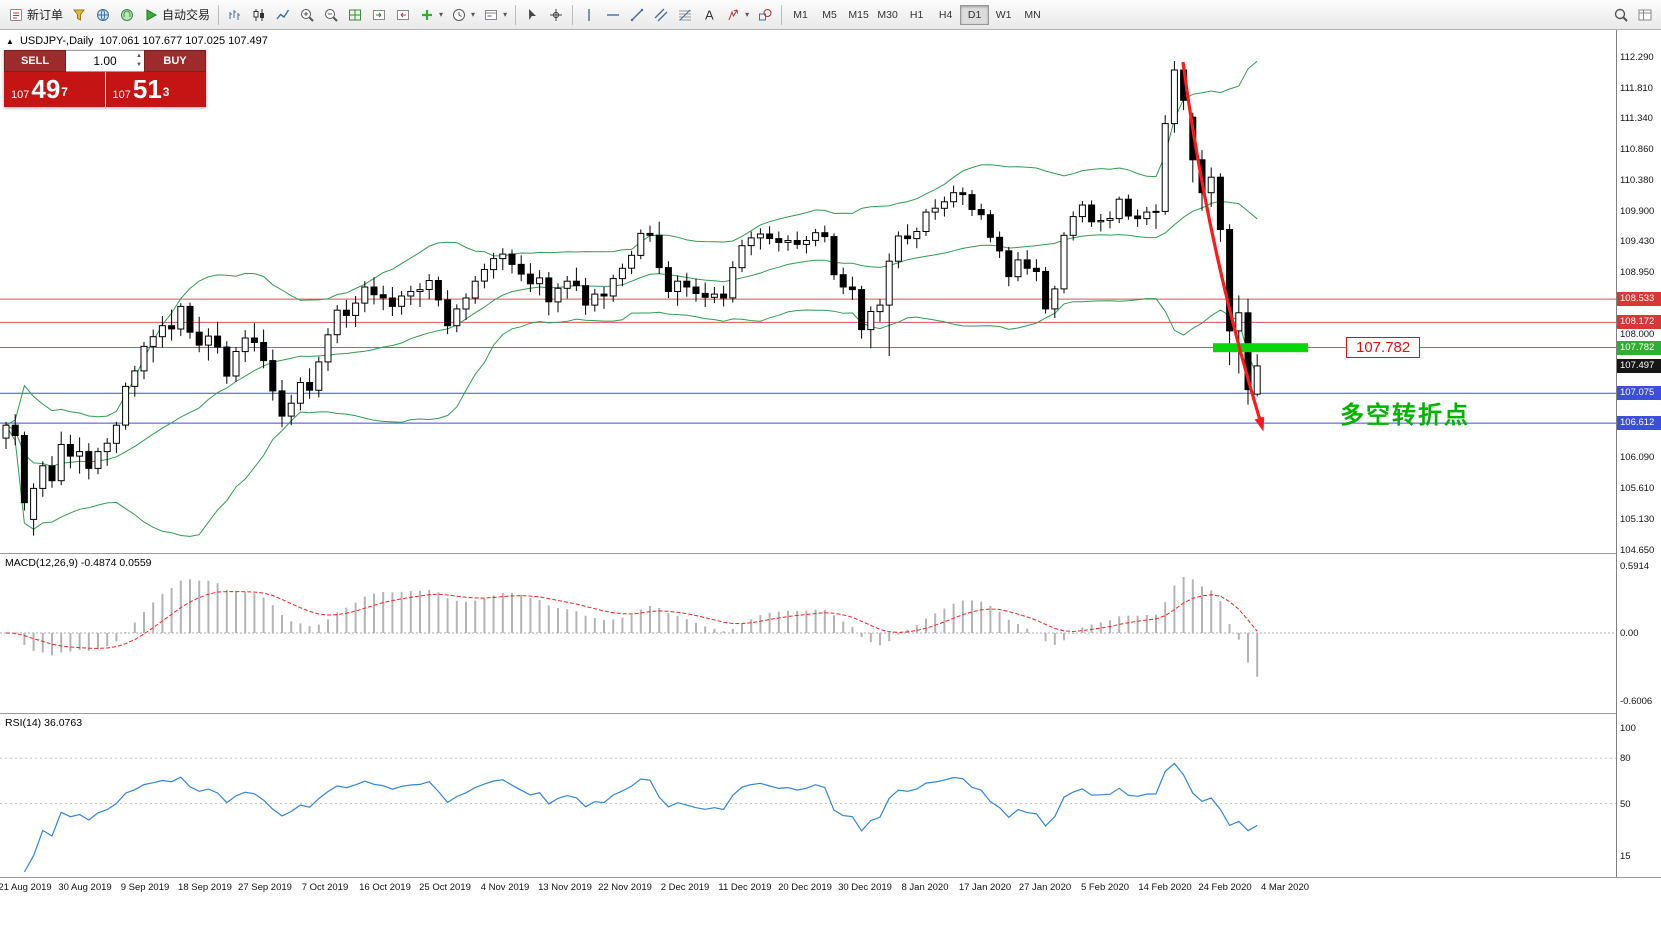 This screenshot has height=947, width=1661. I want to click on date-label: 2 Dec 2019, so click(685, 887).